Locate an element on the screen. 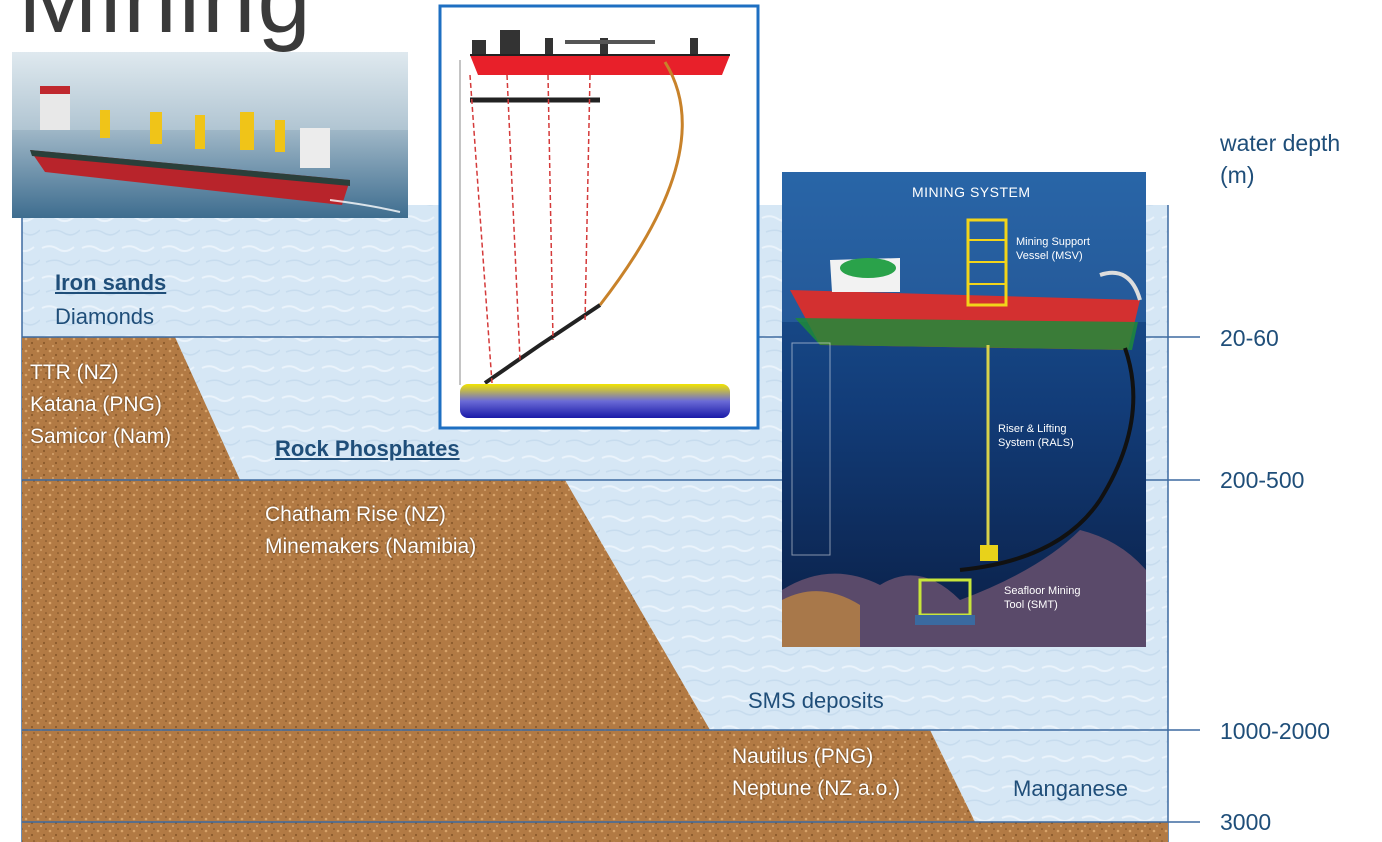 This screenshot has height=842, width=1382. mining-system-illustration is located at coordinates (964, 409).